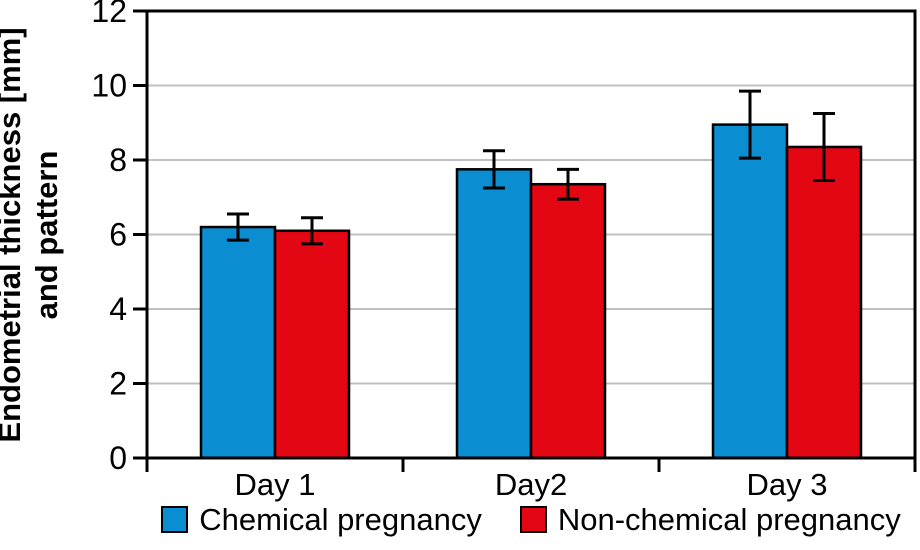 The image size is (920, 550). What do you see at coordinates (46, 235) in the screenshot?
I see `y-axis-label-line2: and pattern` at bounding box center [46, 235].